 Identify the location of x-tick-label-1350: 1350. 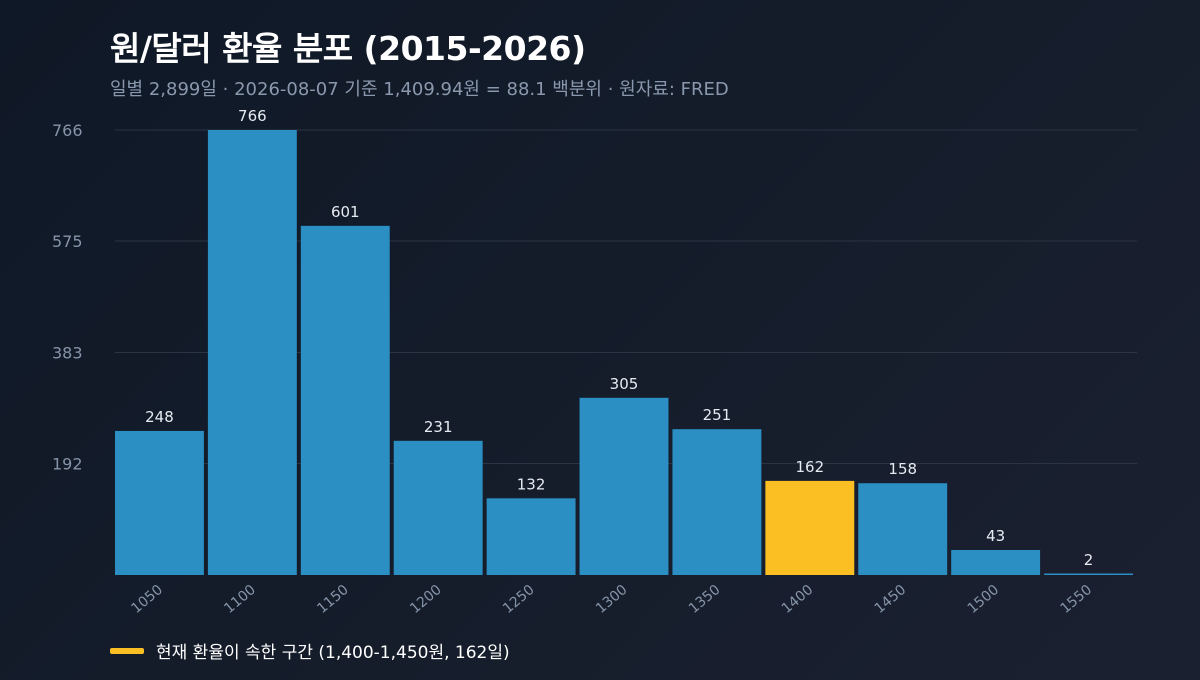
(705, 599).